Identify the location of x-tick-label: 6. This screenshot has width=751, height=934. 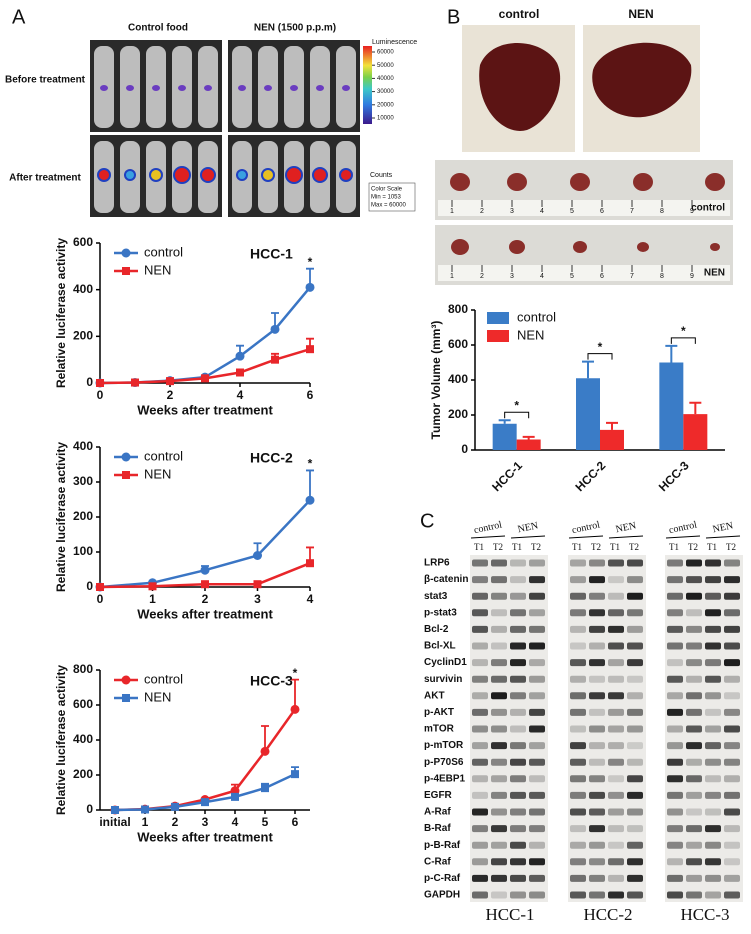
(310, 395).